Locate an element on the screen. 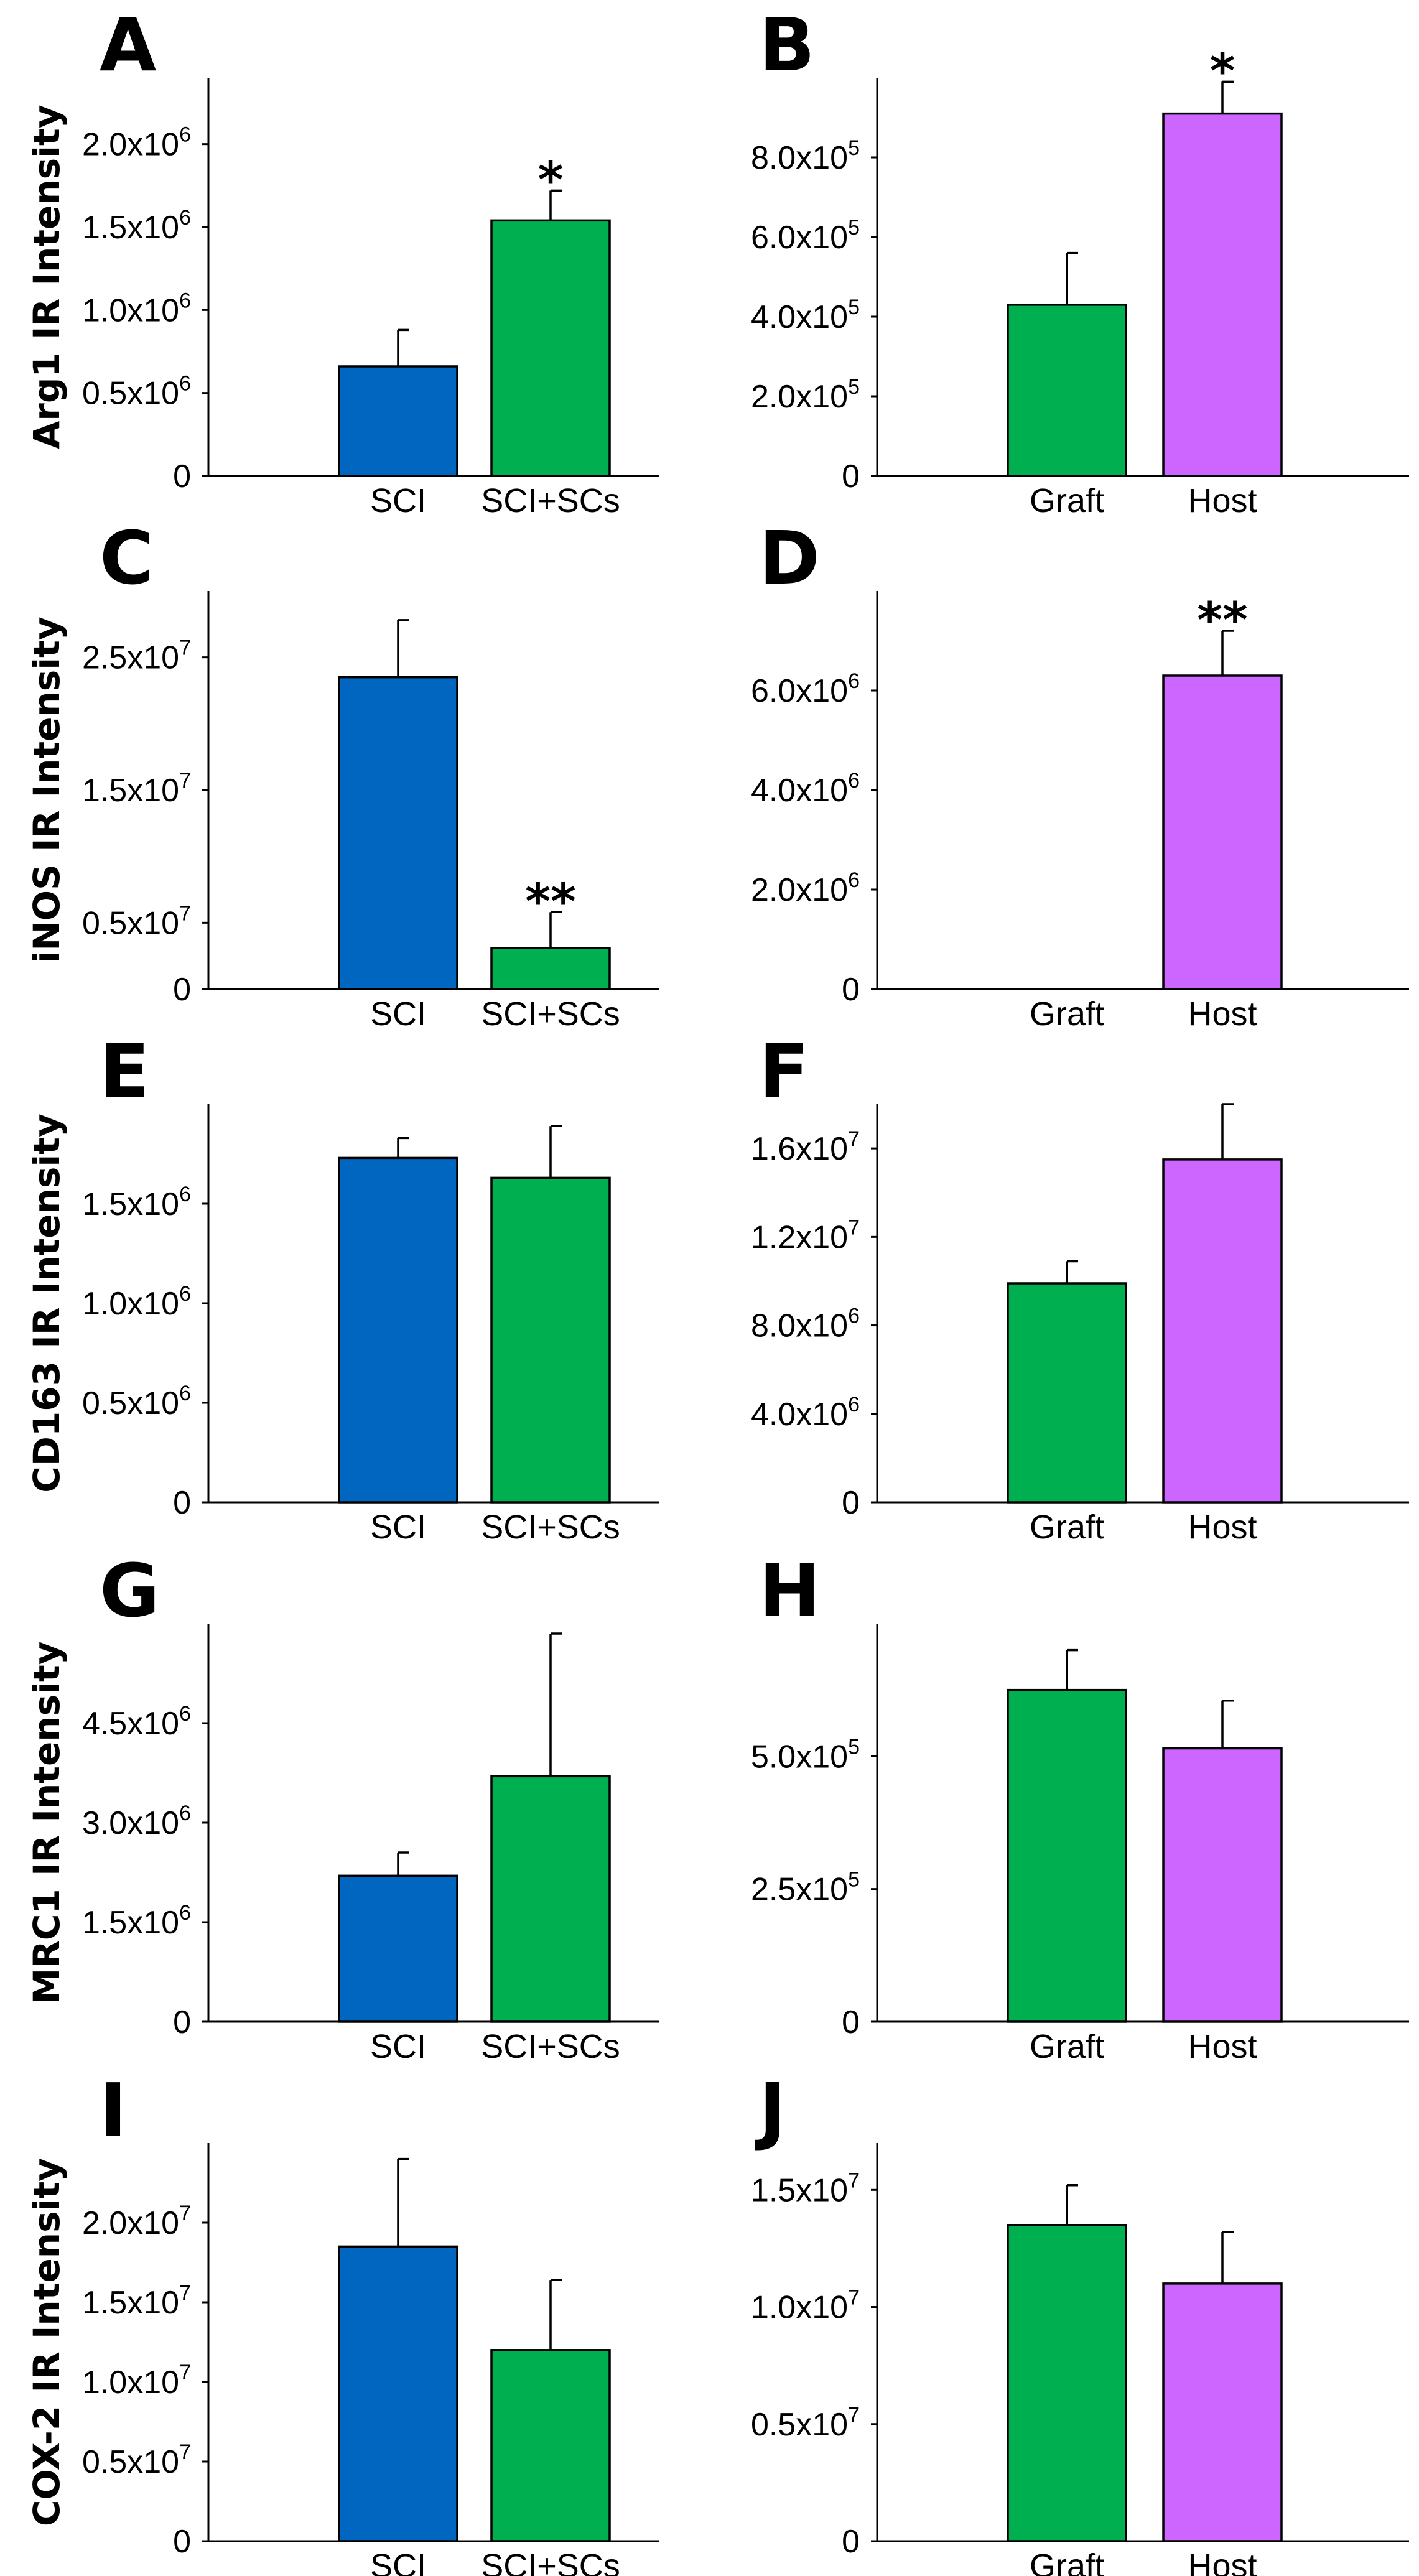 This screenshot has width=1419, height=2576. y-axis-label: Arg1 IR Intensity is located at coordinates (47, 277).